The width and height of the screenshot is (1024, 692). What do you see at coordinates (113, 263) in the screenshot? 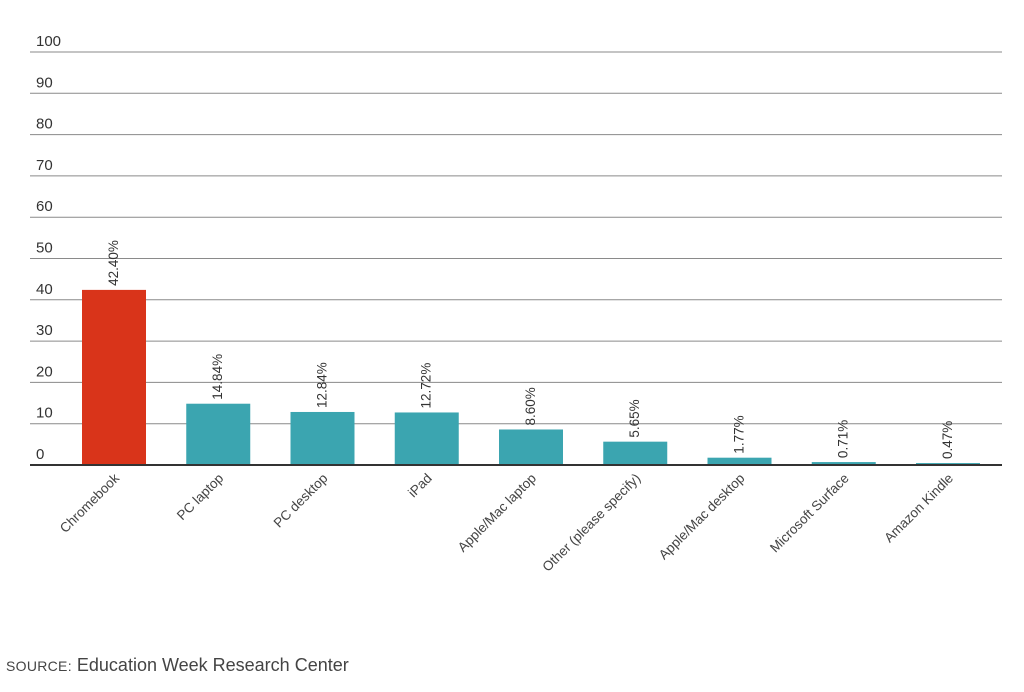
I see `value-label: 42.40%` at bounding box center [113, 263].